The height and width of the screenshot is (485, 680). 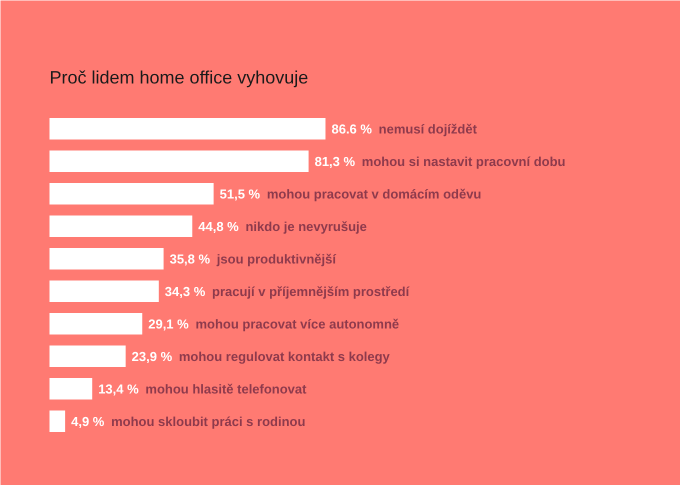 What do you see at coordinates (190, 258) in the screenshot?
I see `data-label: 35,8 %` at bounding box center [190, 258].